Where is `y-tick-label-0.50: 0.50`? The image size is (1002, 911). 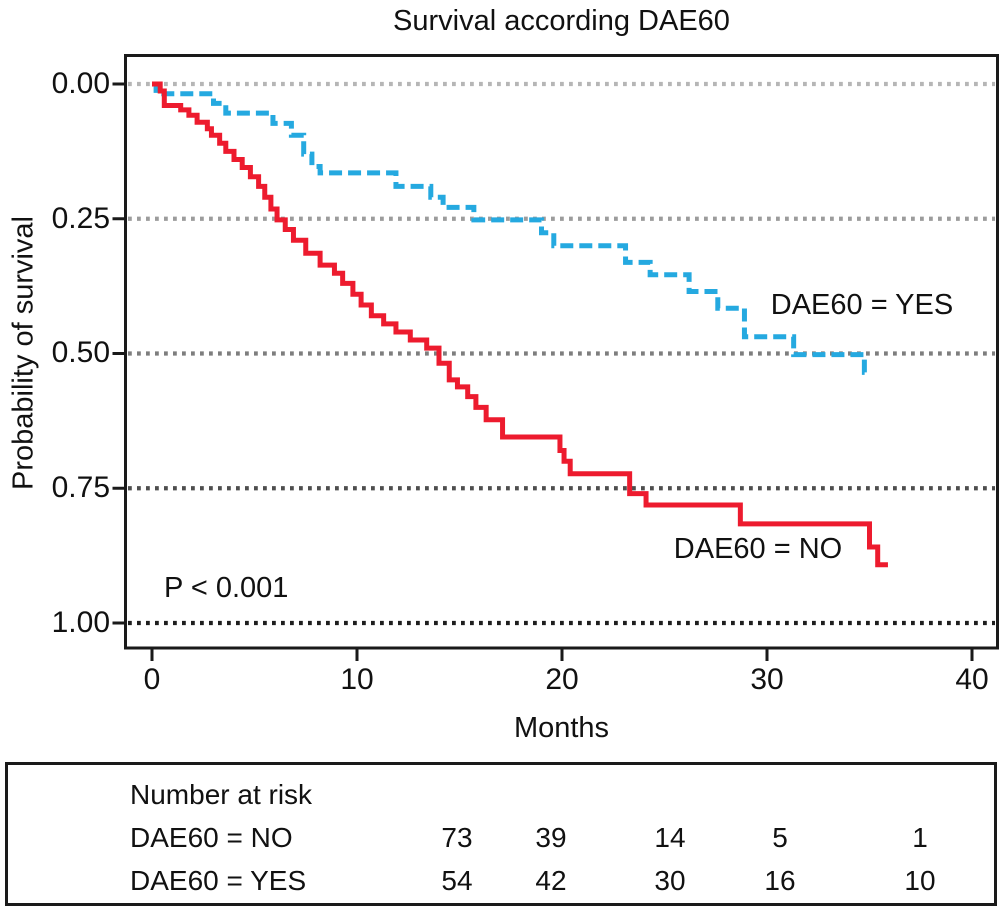 y-tick-label-0.50: 0.50 is located at coordinates (80, 352).